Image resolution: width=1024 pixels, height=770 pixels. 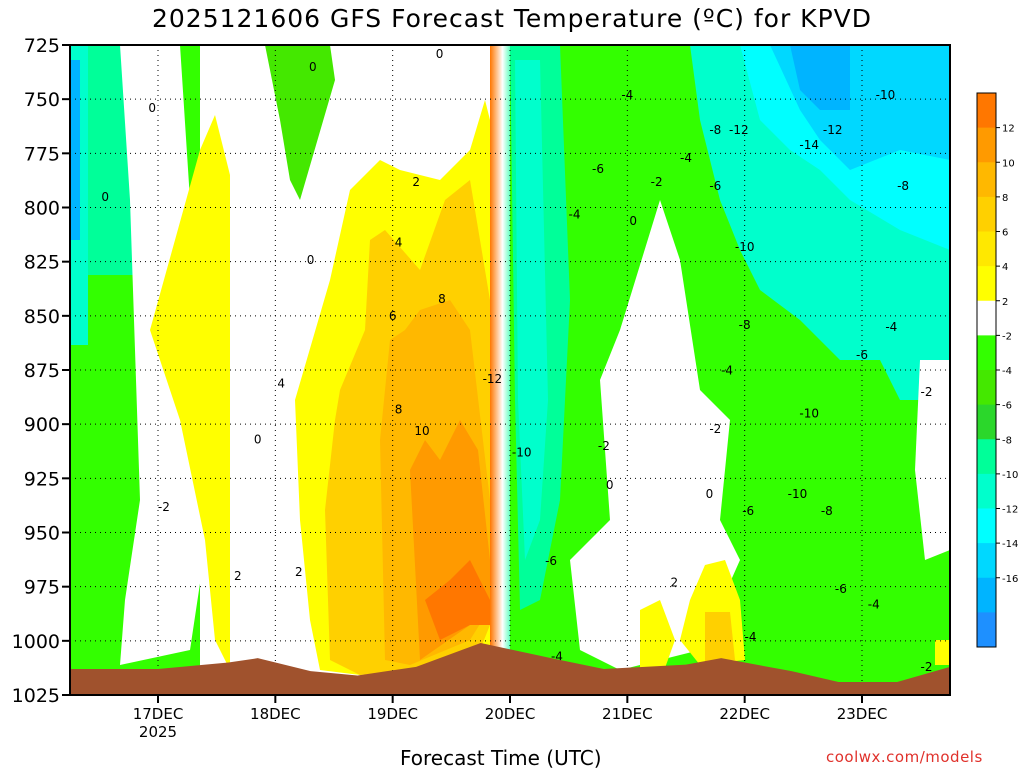 What do you see at coordinates (1010, 475) in the screenshot?
I see `colorbar-label: -10` at bounding box center [1010, 475].